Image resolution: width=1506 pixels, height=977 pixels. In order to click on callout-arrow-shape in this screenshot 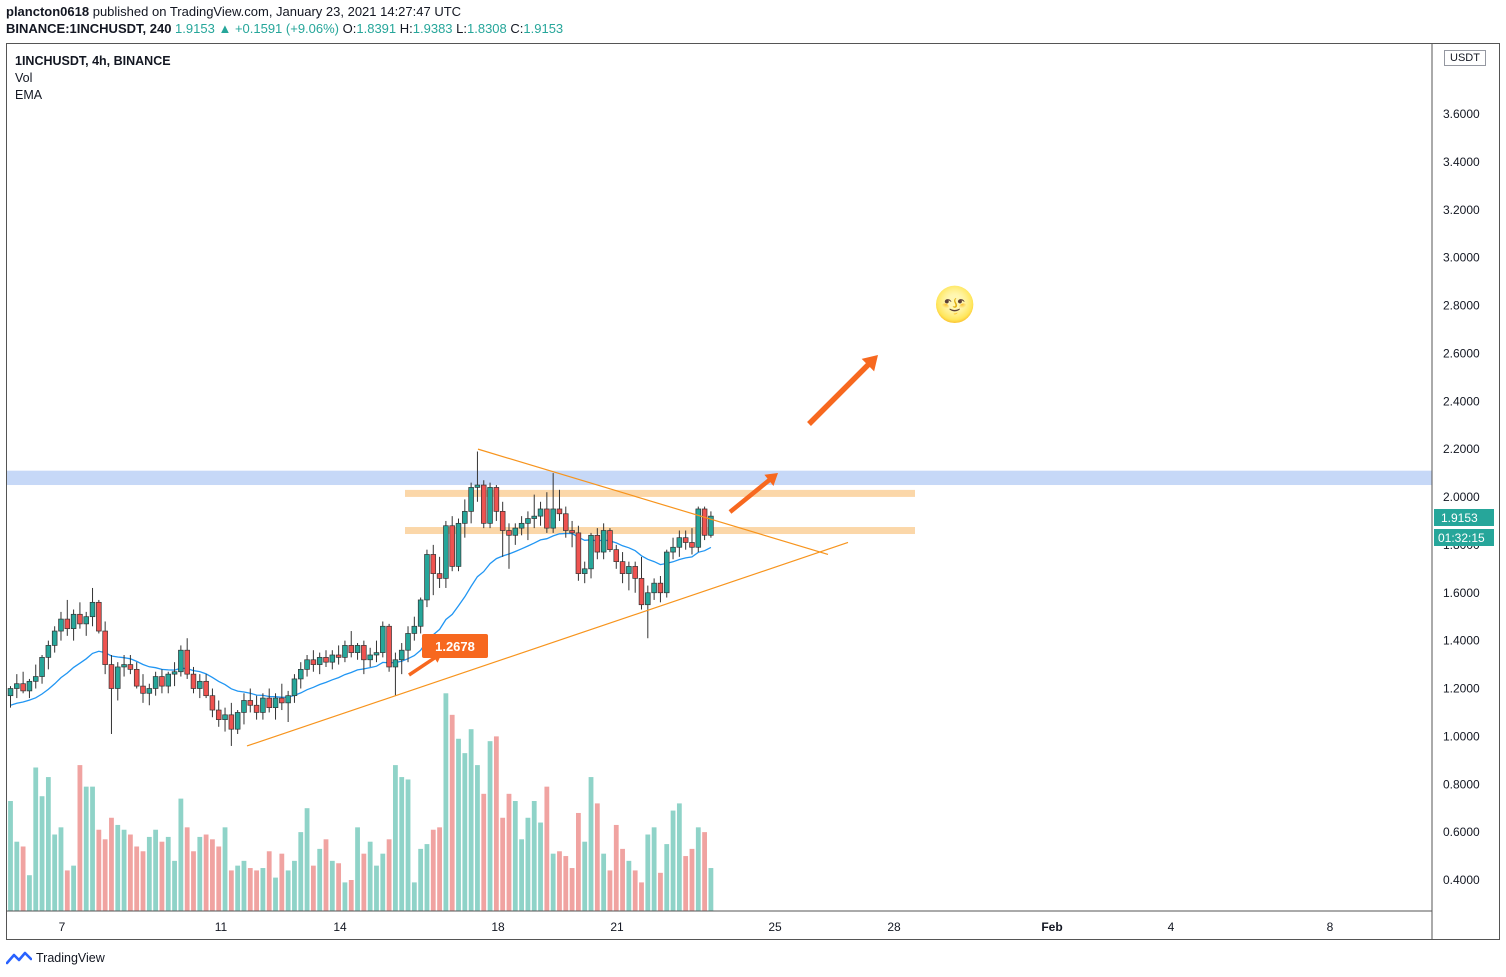, I will do `click(425, 665)`.